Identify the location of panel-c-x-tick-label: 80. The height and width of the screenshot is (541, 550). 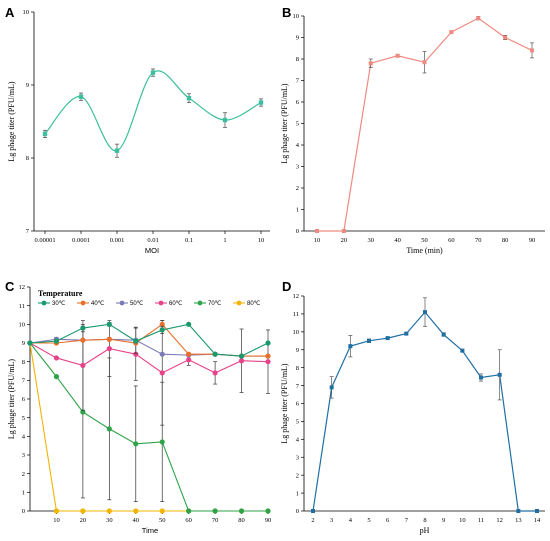
(241, 520).